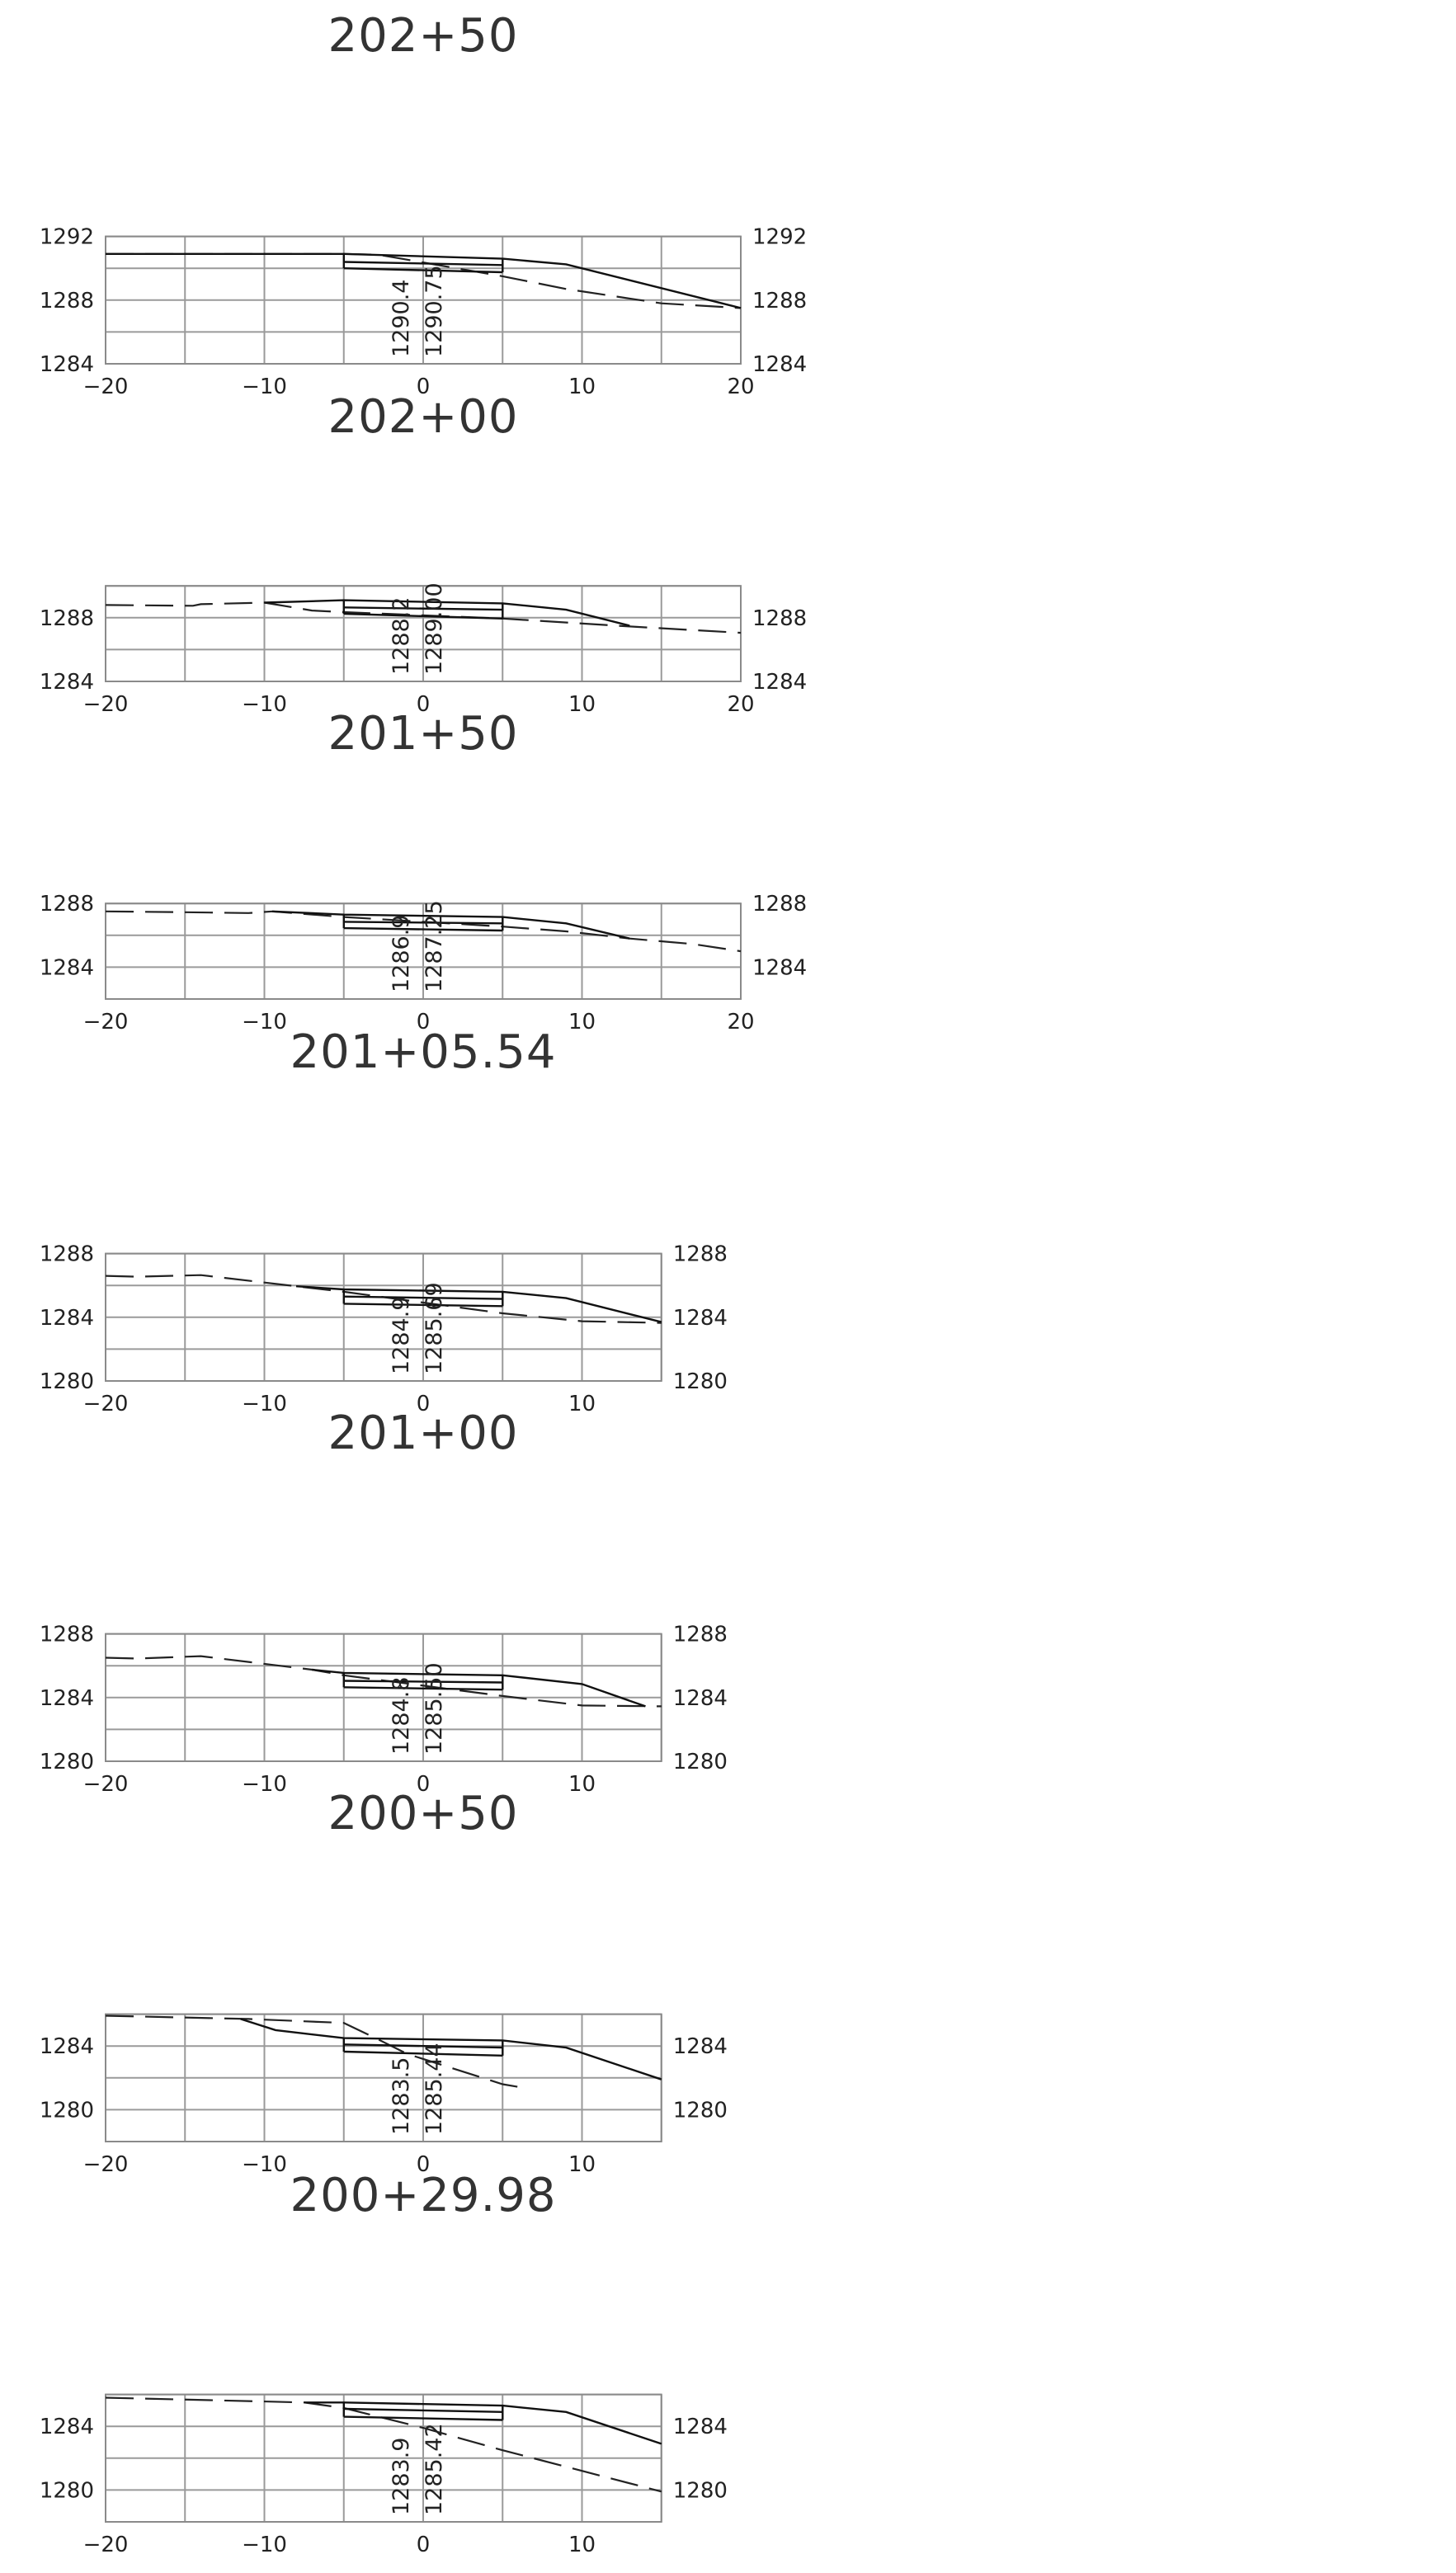  Describe the element at coordinates (422, 1813) in the screenshot. I see `section-title: 200+50` at that location.